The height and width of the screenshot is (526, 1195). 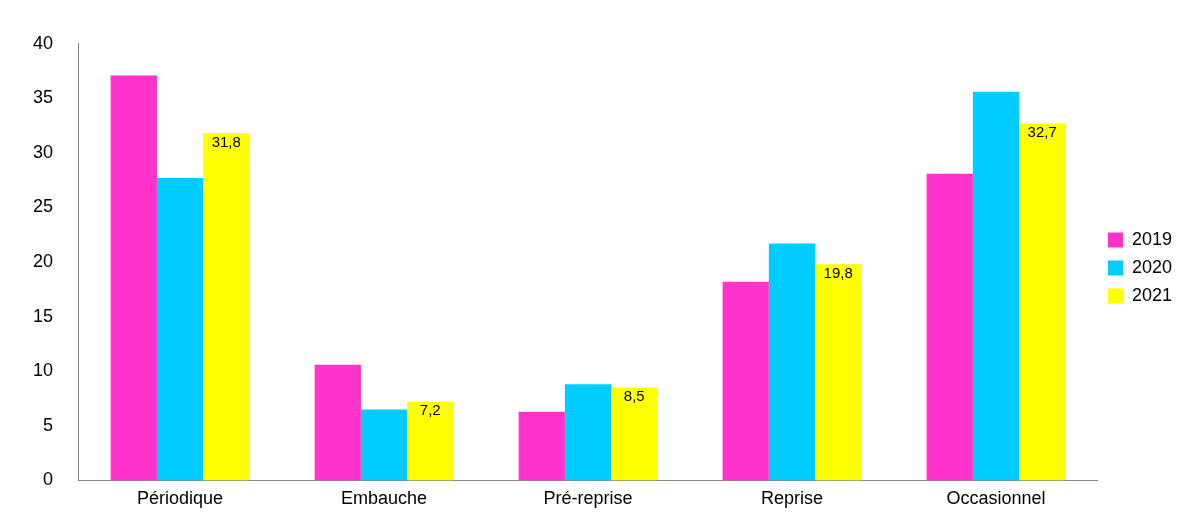 What do you see at coordinates (43, 151) in the screenshot?
I see `y-tick-label: 30` at bounding box center [43, 151].